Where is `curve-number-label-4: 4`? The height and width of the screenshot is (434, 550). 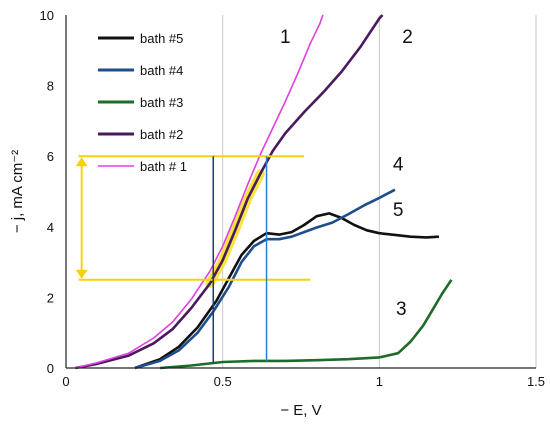
curve-number-label-4: 4 is located at coordinates (398, 164).